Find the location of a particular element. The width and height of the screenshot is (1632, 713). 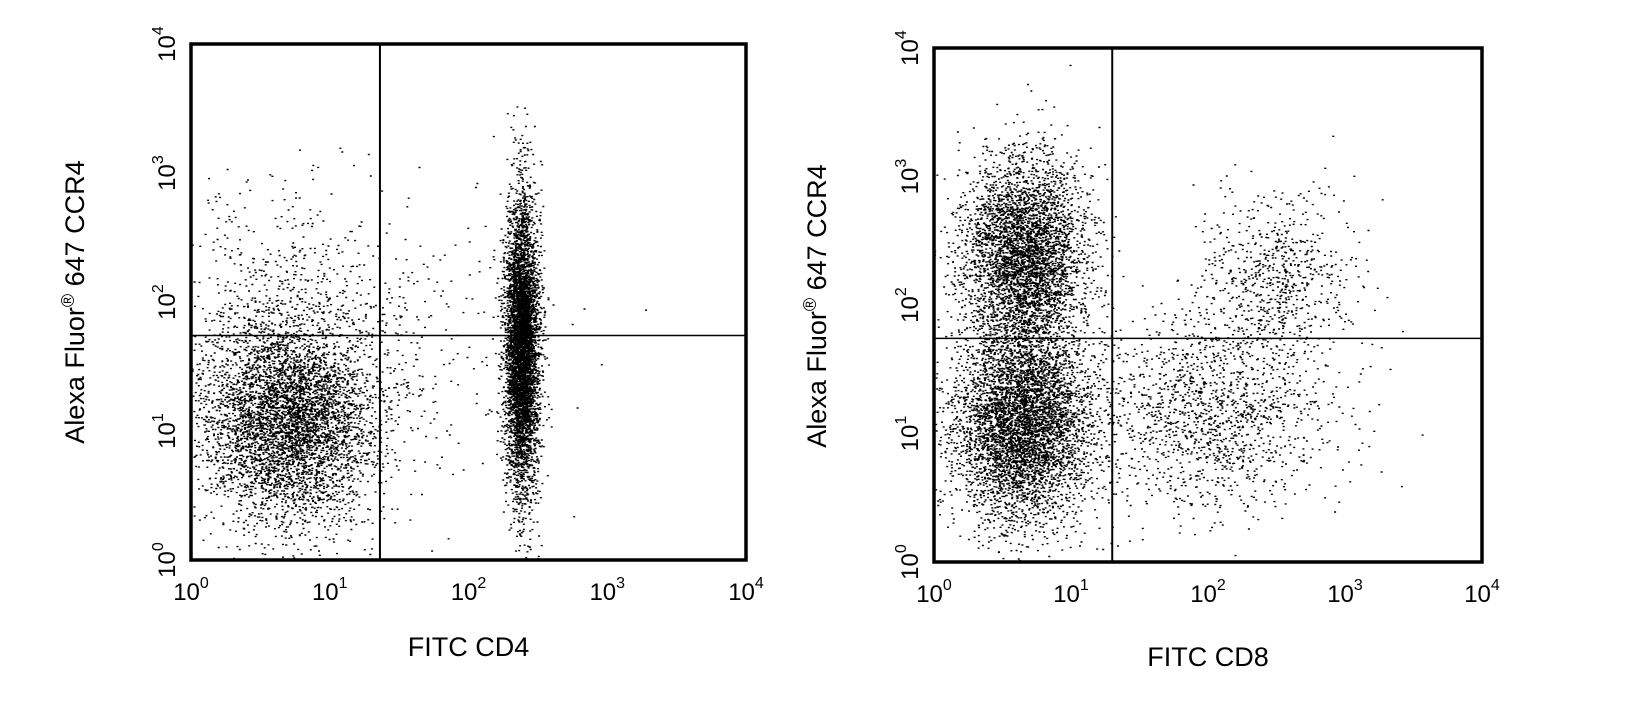

x-axis-label: FITC CD8 is located at coordinates (1208, 657).